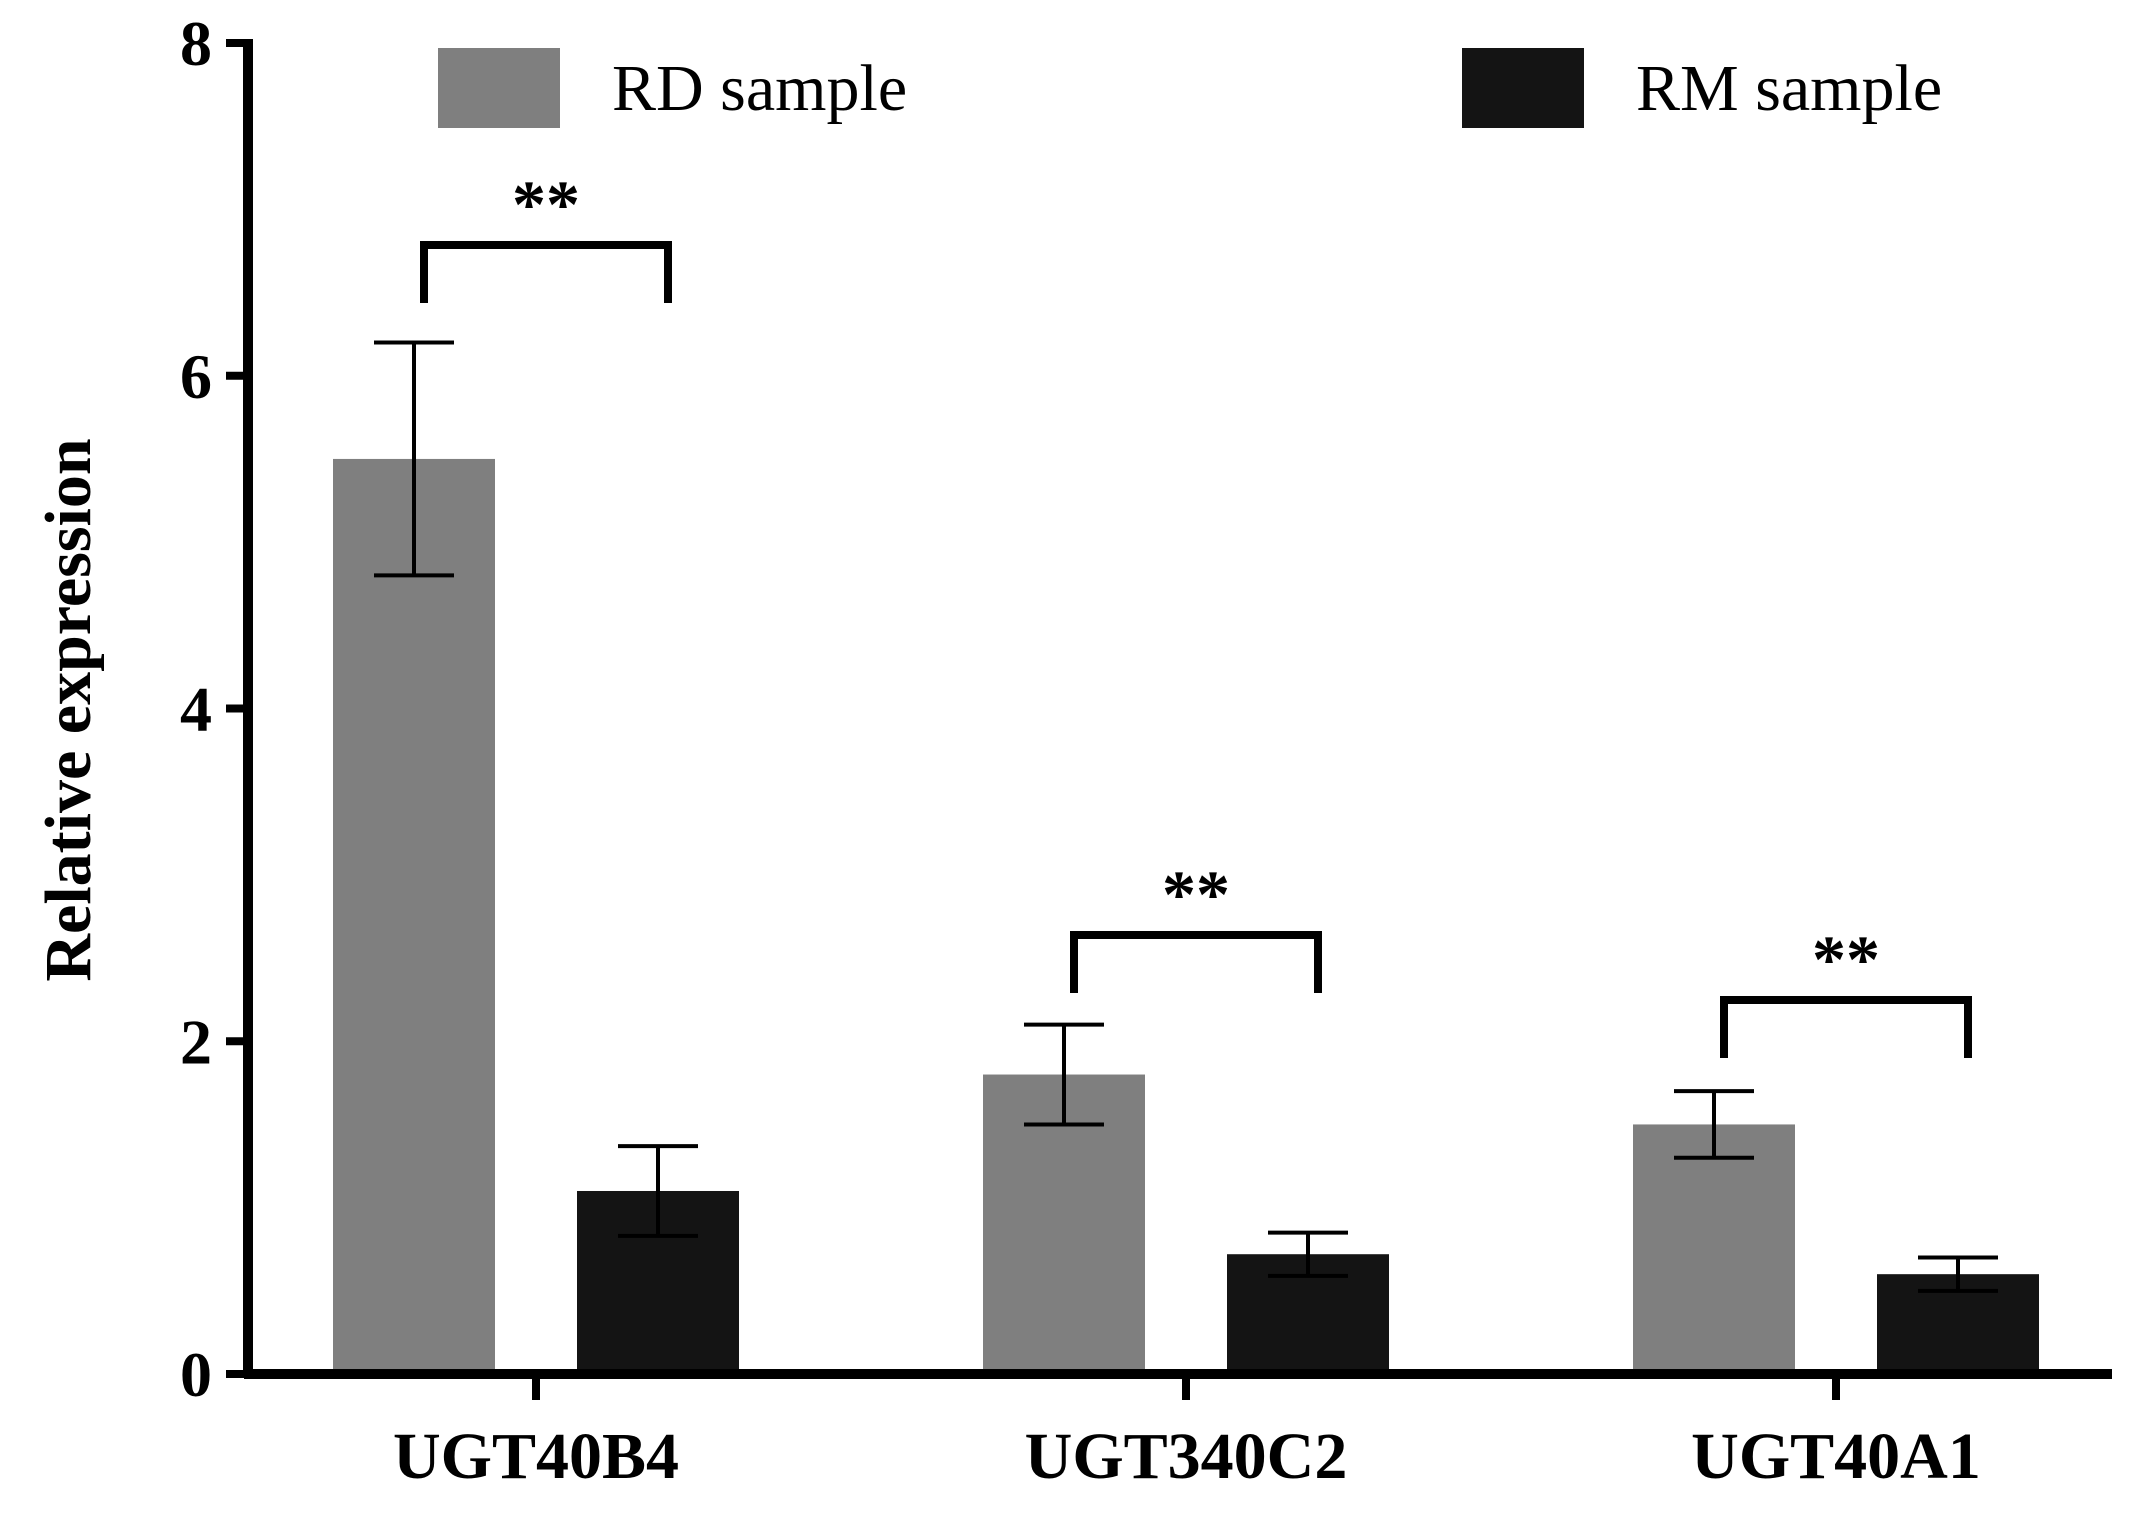  What do you see at coordinates (1789, 88) in the screenshot?
I see `legend-label: RM sample` at bounding box center [1789, 88].